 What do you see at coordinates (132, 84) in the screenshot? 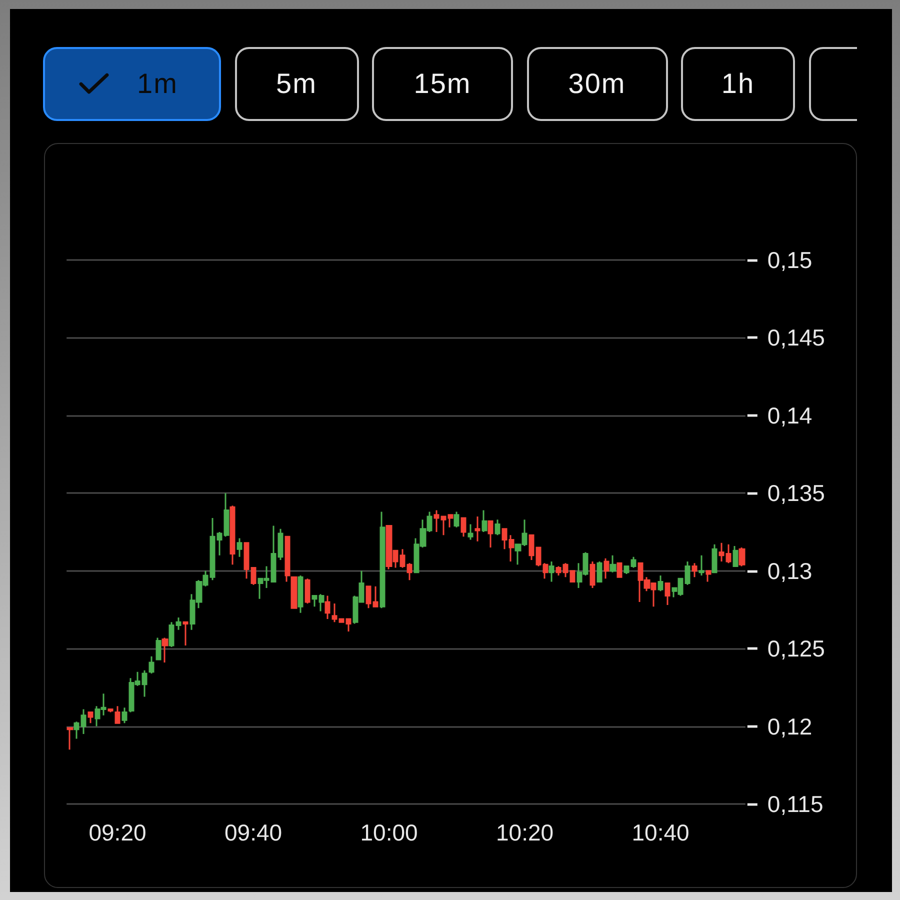
I see `time-button: 1m` at bounding box center [132, 84].